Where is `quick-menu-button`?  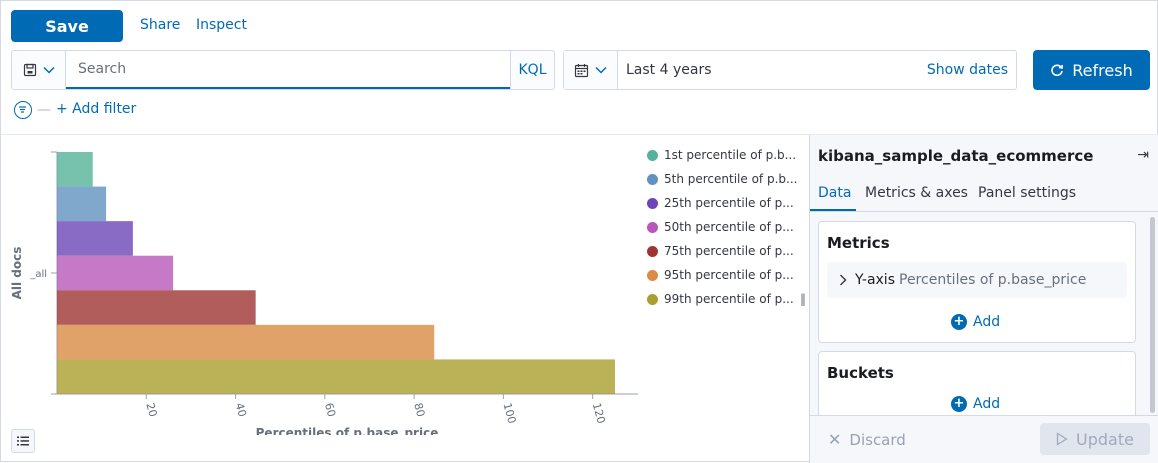
quick-menu-button is located at coordinates (591, 70).